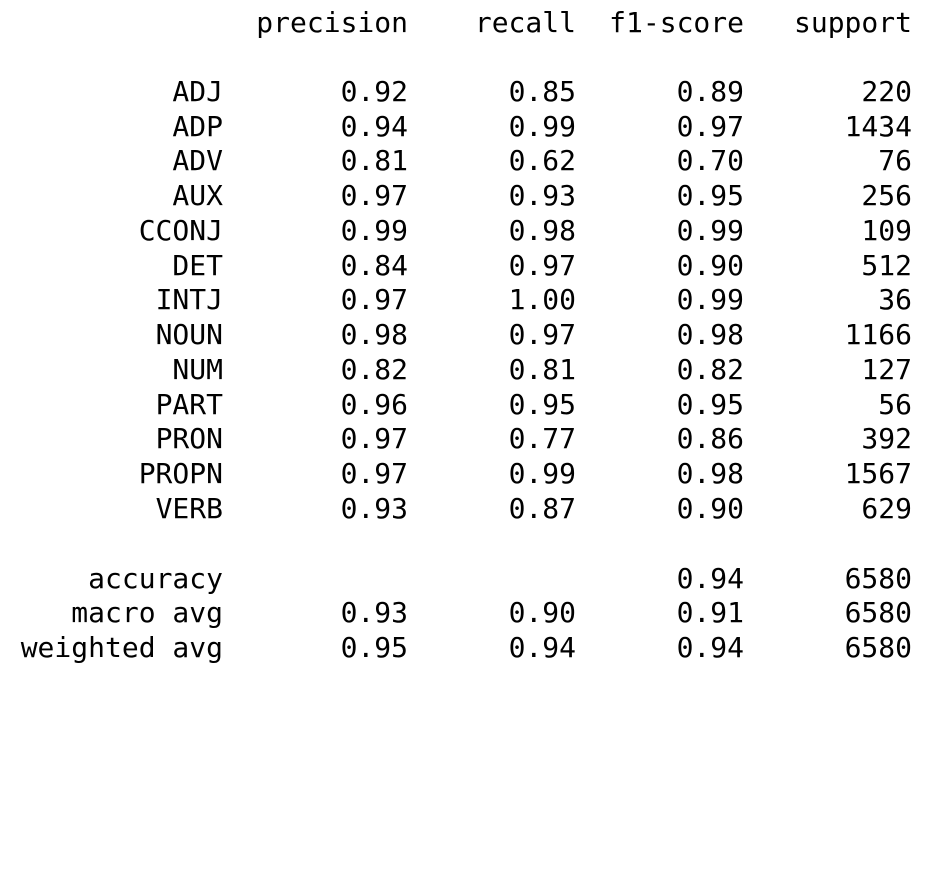  Describe the element at coordinates (472, 648) in the screenshot. I see `summary-row-weighted-avg: weighted avg 0.95 0.94 0.94 6580` at that location.